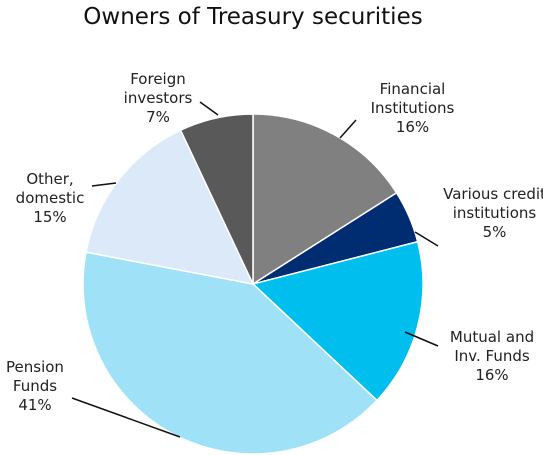  What do you see at coordinates (494, 232) in the screenshot?
I see `value-label: 5%` at bounding box center [494, 232].